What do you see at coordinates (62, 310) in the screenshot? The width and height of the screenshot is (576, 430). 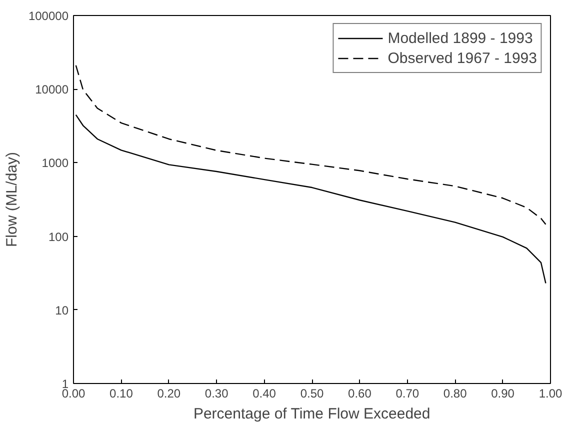 I see `y-tick-label: 10` at bounding box center [62, 310].